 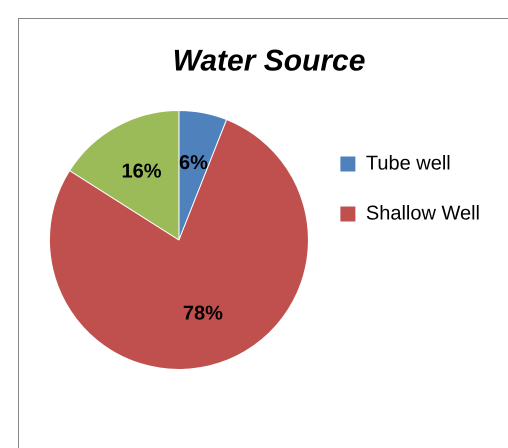 What do you see at coordinates (408, 163) in the screenshot?
I see `legend-label: Tube well` at bounding box center [408, 163].